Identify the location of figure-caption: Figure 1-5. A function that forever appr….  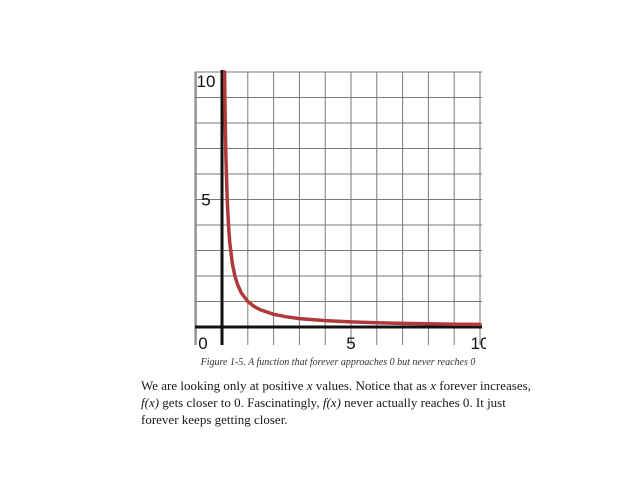
(338, 362).